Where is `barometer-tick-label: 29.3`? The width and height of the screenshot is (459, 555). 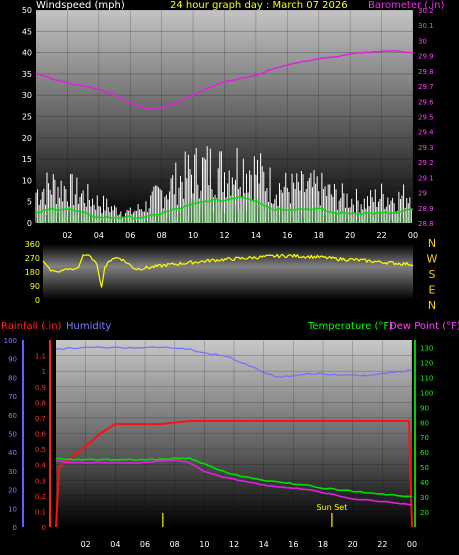 barometer-tick-label: 29.3 is located at coordinates (426, 148).